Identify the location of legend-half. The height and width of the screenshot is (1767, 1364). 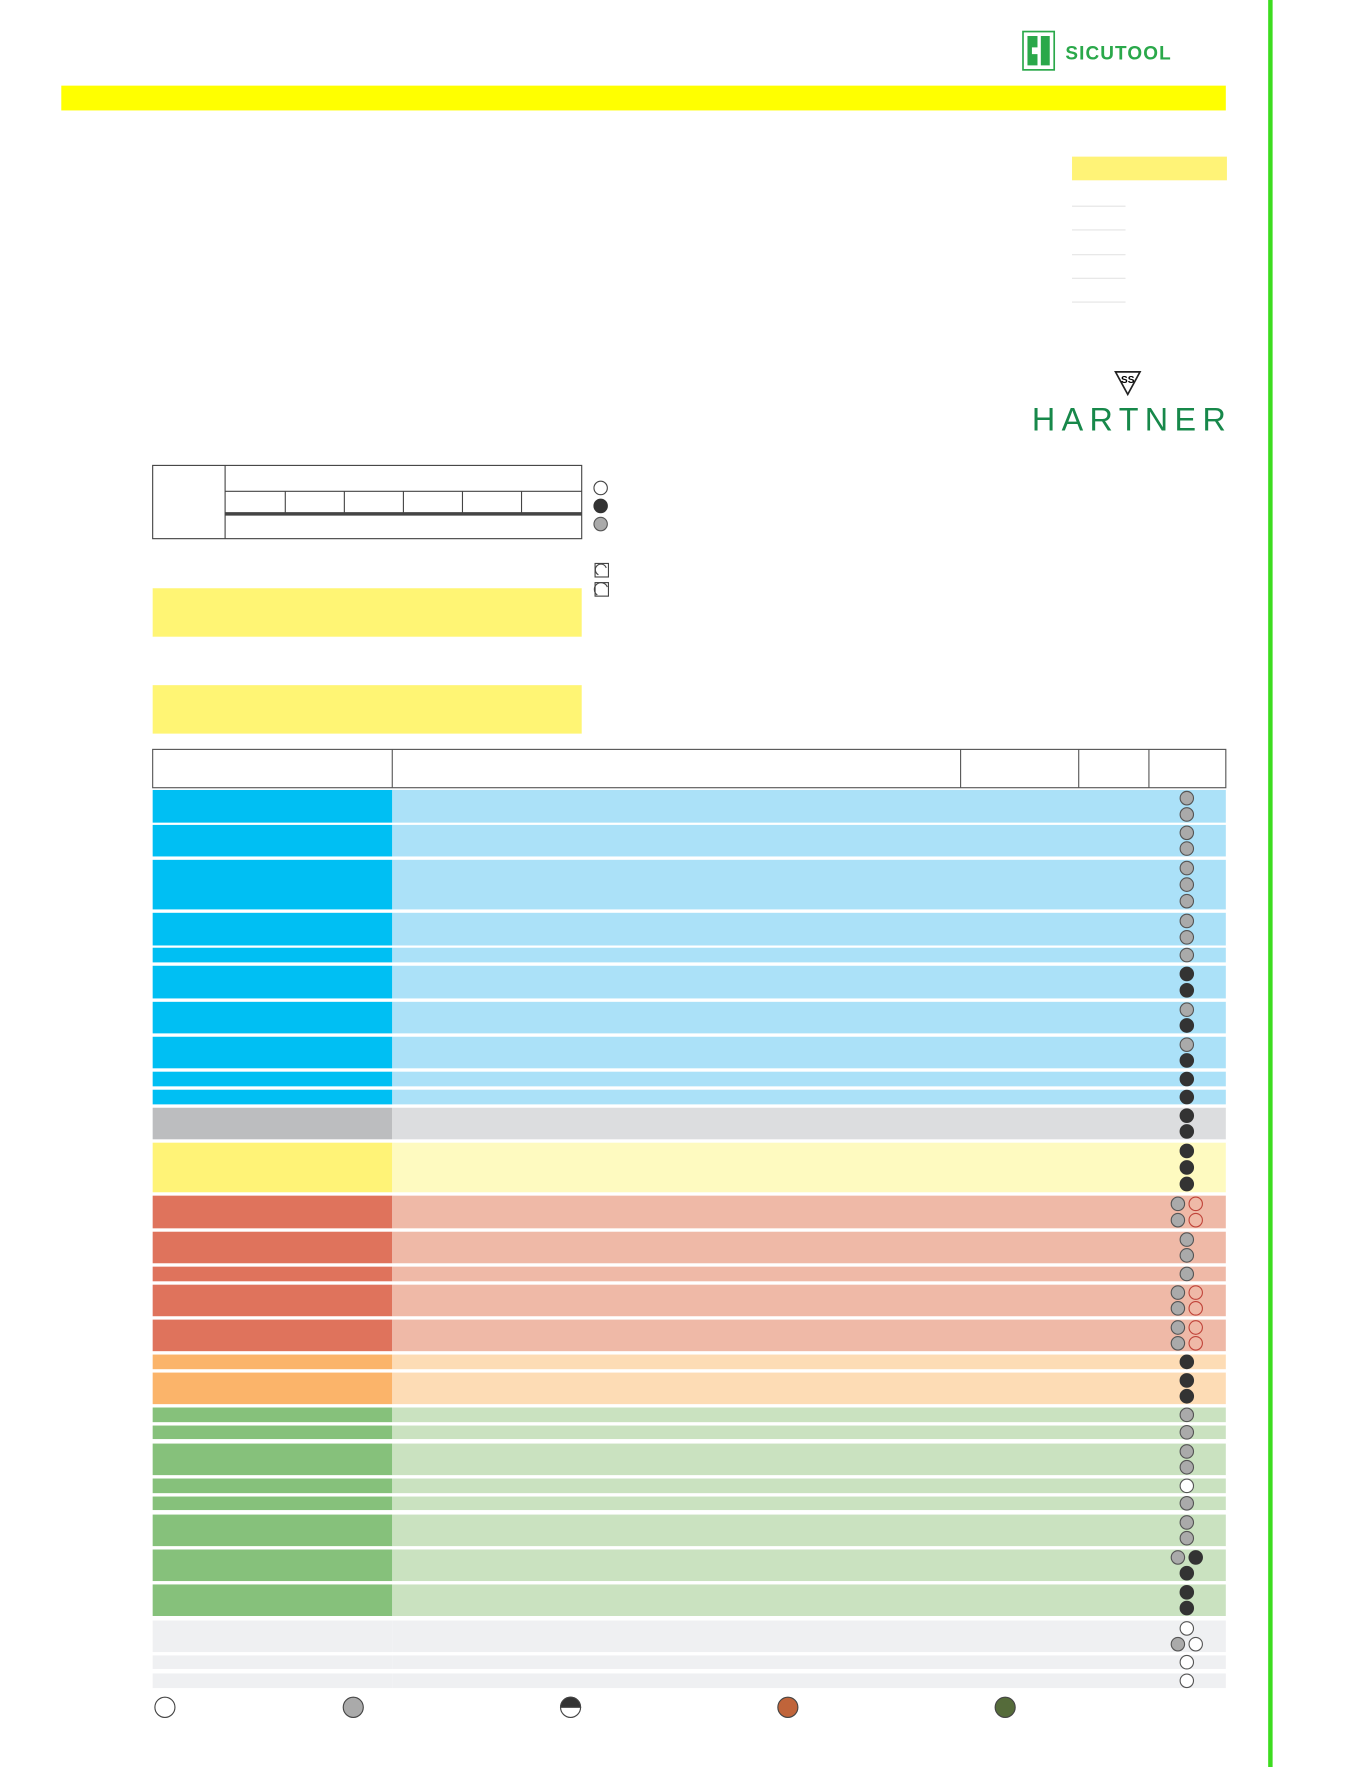
(570, 1702).